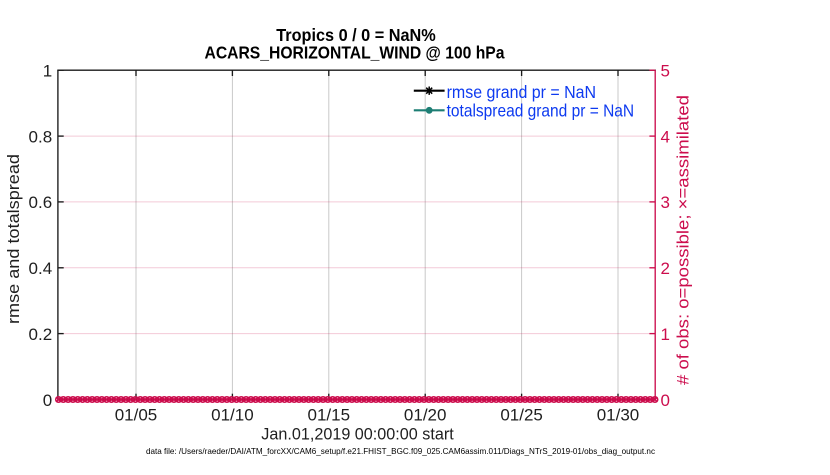 The image size is (830, 475). What do you see at coordinates (355, 53) in the screenshot?
I see `svg-text:ACARS_HORIZONTAL_WIND @ 100 hP: ACARS_HORIZONTAL_WIND @ 100 hPa` at bounding box center [355, 53].